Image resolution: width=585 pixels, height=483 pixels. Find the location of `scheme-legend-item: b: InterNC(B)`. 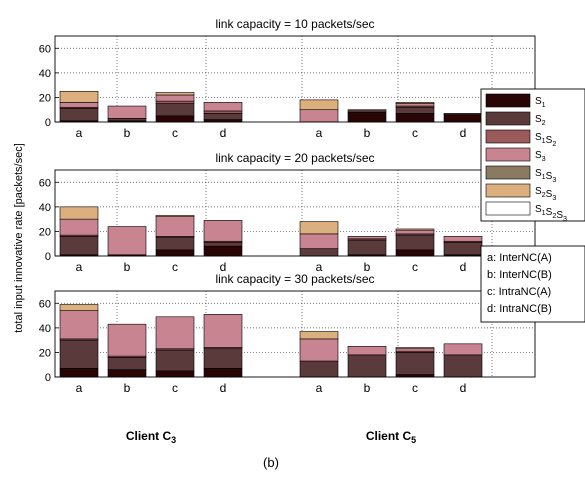

scheme-legend-item: b: InterNC(B) is located at coordinates (519, 275).